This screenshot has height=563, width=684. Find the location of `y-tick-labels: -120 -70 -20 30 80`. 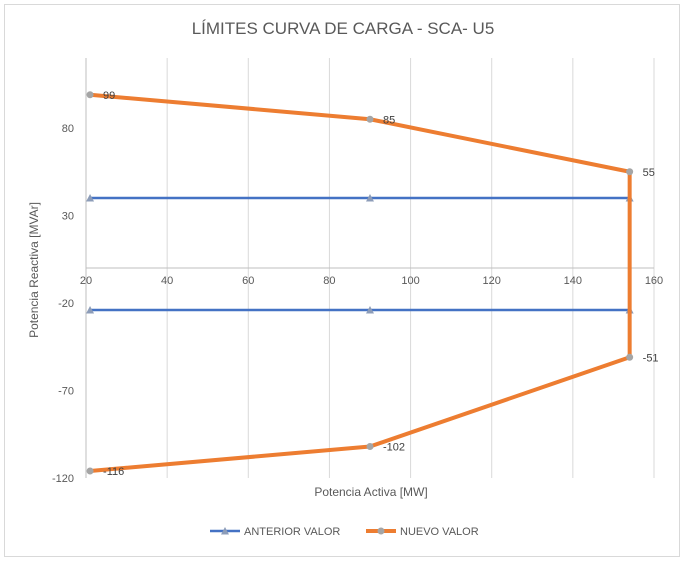

y-tick-labels: -120 -70 -20 30 80 is located at coordinates (63, 304).